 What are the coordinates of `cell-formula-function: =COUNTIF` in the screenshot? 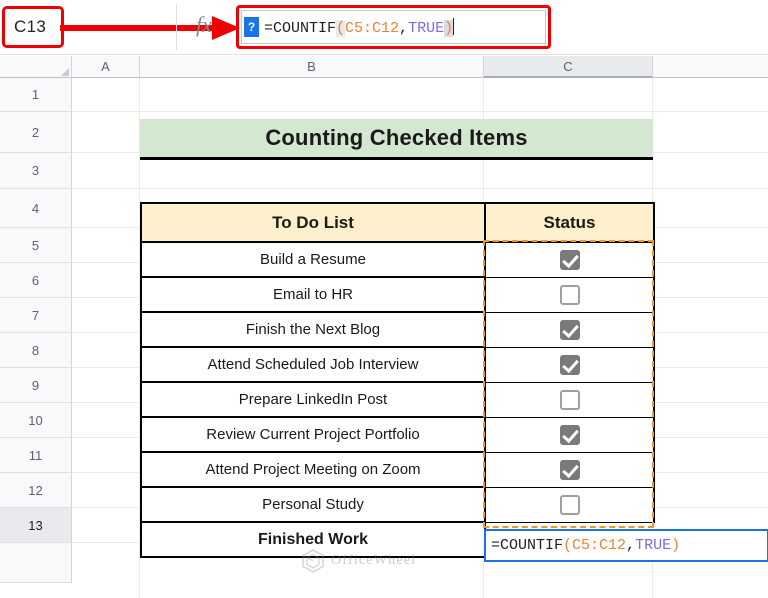 It's located at (527, 545).